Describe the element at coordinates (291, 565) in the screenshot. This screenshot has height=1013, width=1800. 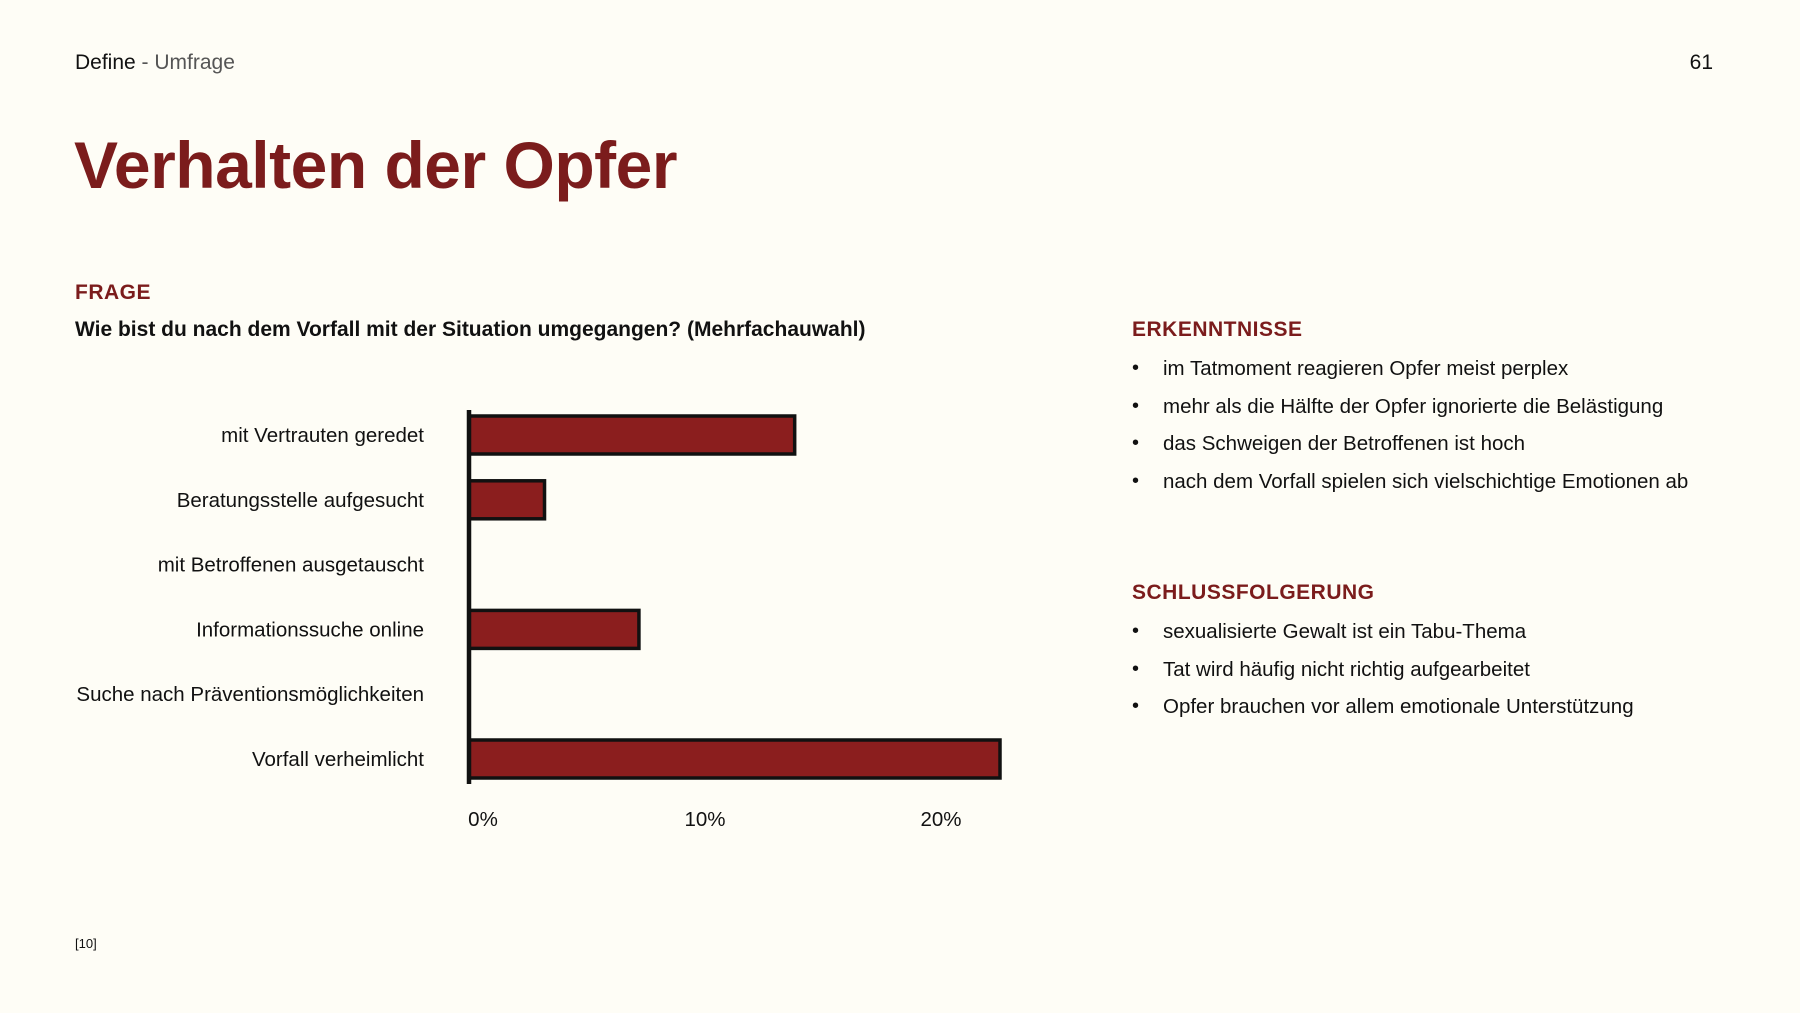
I see `category-label: mit Betroffenen ausgetauscht` at that location.